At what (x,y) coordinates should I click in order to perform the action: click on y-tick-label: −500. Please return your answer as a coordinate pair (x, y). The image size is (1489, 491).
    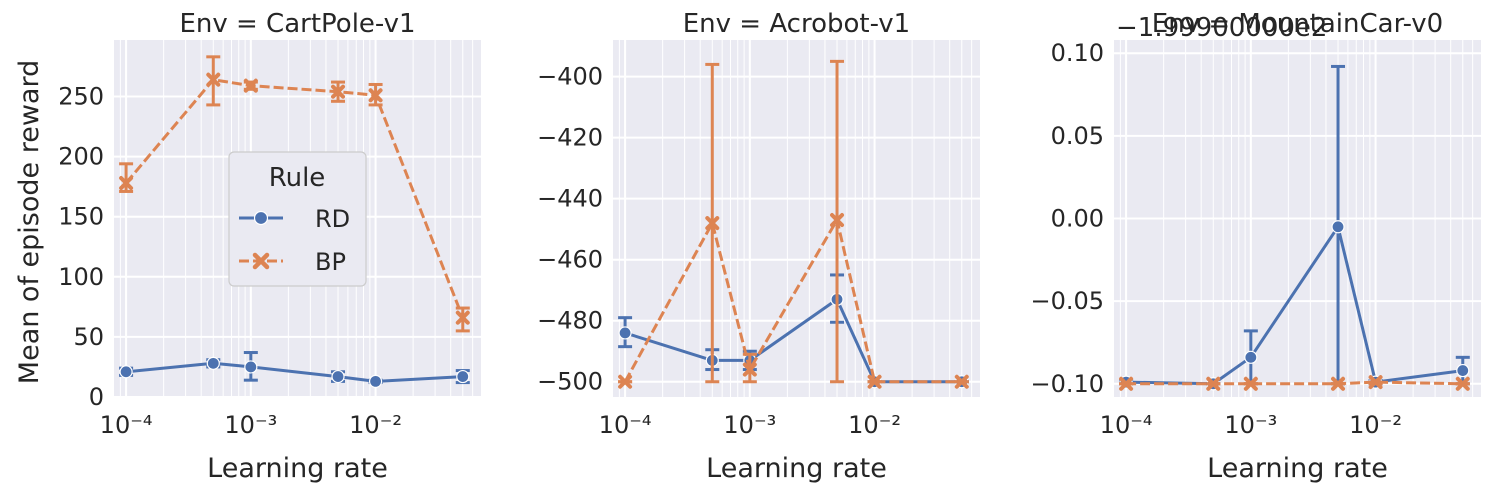
    Looking at the image, I should click on (570, 382).